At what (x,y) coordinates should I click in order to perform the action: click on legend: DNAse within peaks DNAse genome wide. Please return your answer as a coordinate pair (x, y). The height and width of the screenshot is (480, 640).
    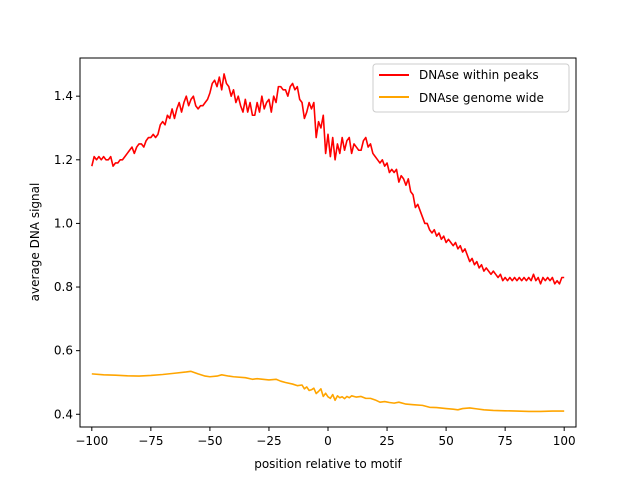
    Looking at the image, I should click on (471, 88).